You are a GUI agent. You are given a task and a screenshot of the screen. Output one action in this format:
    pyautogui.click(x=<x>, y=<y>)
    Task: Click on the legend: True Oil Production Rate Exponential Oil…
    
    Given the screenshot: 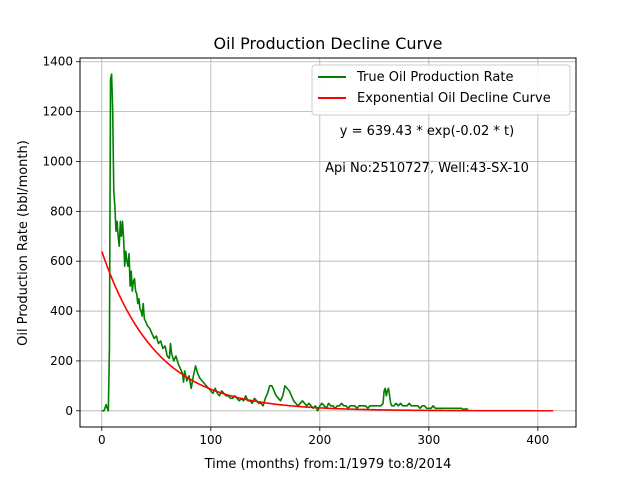 What is the action you would take?
    pyautogui.click(x=441, y=90)
    